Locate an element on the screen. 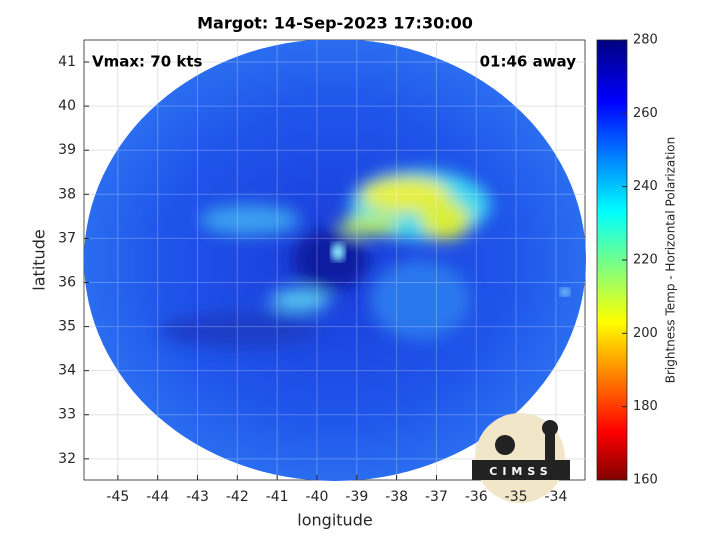 The width and height of the screenshot is (720, 540). x-tick-label: -35 is located at coordinates (516, 497).